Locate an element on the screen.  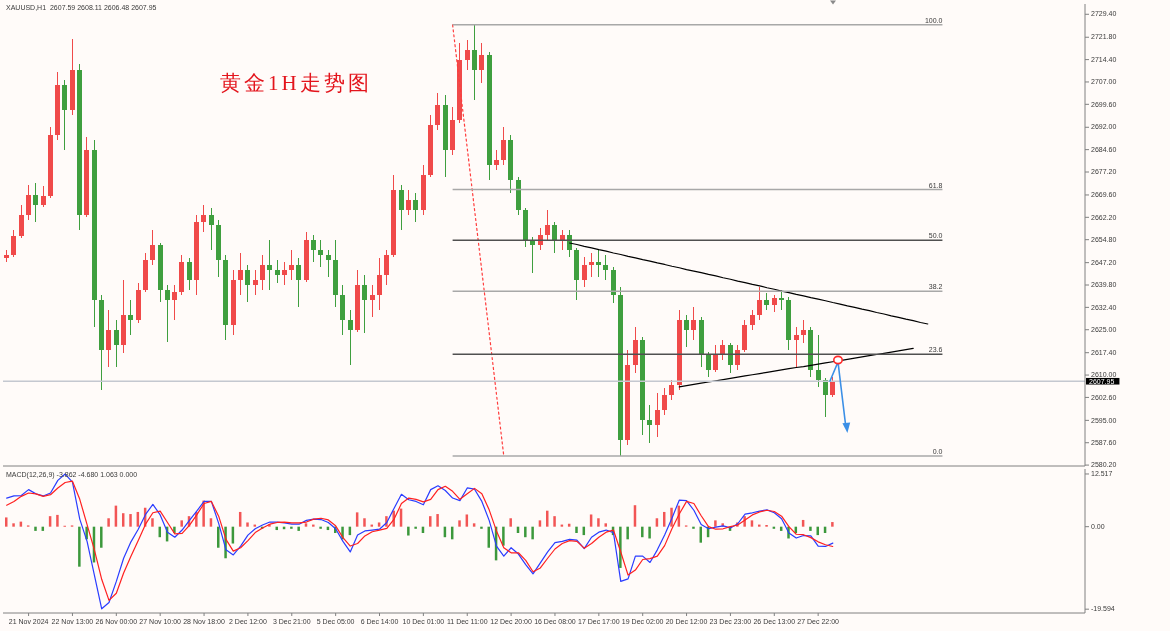
text: 黄金1H走势图 is located at coordinates (296, 83).